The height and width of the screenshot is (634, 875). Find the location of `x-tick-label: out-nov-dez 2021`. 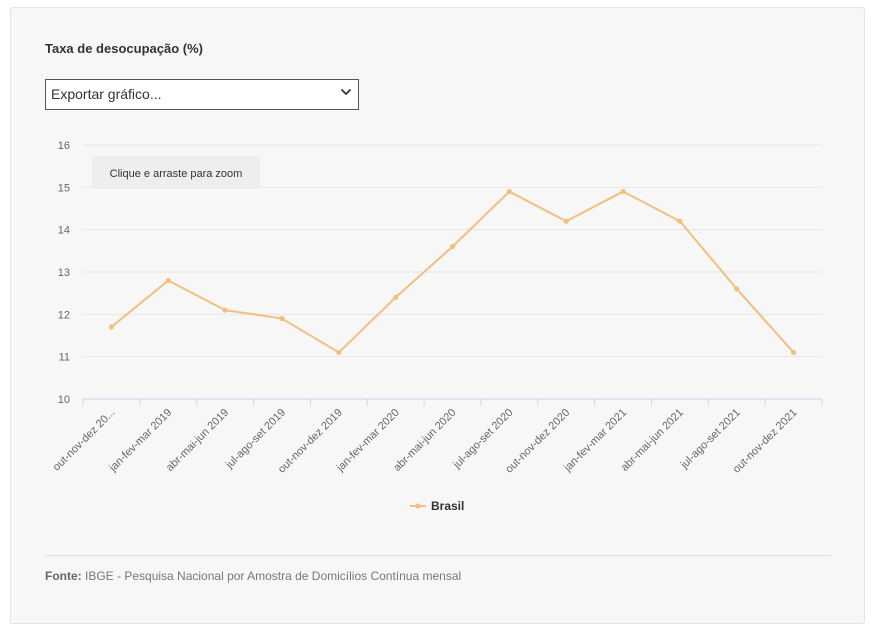

x-tick-label: out-nov-dez 2021 is located at coordinates (765, 441).